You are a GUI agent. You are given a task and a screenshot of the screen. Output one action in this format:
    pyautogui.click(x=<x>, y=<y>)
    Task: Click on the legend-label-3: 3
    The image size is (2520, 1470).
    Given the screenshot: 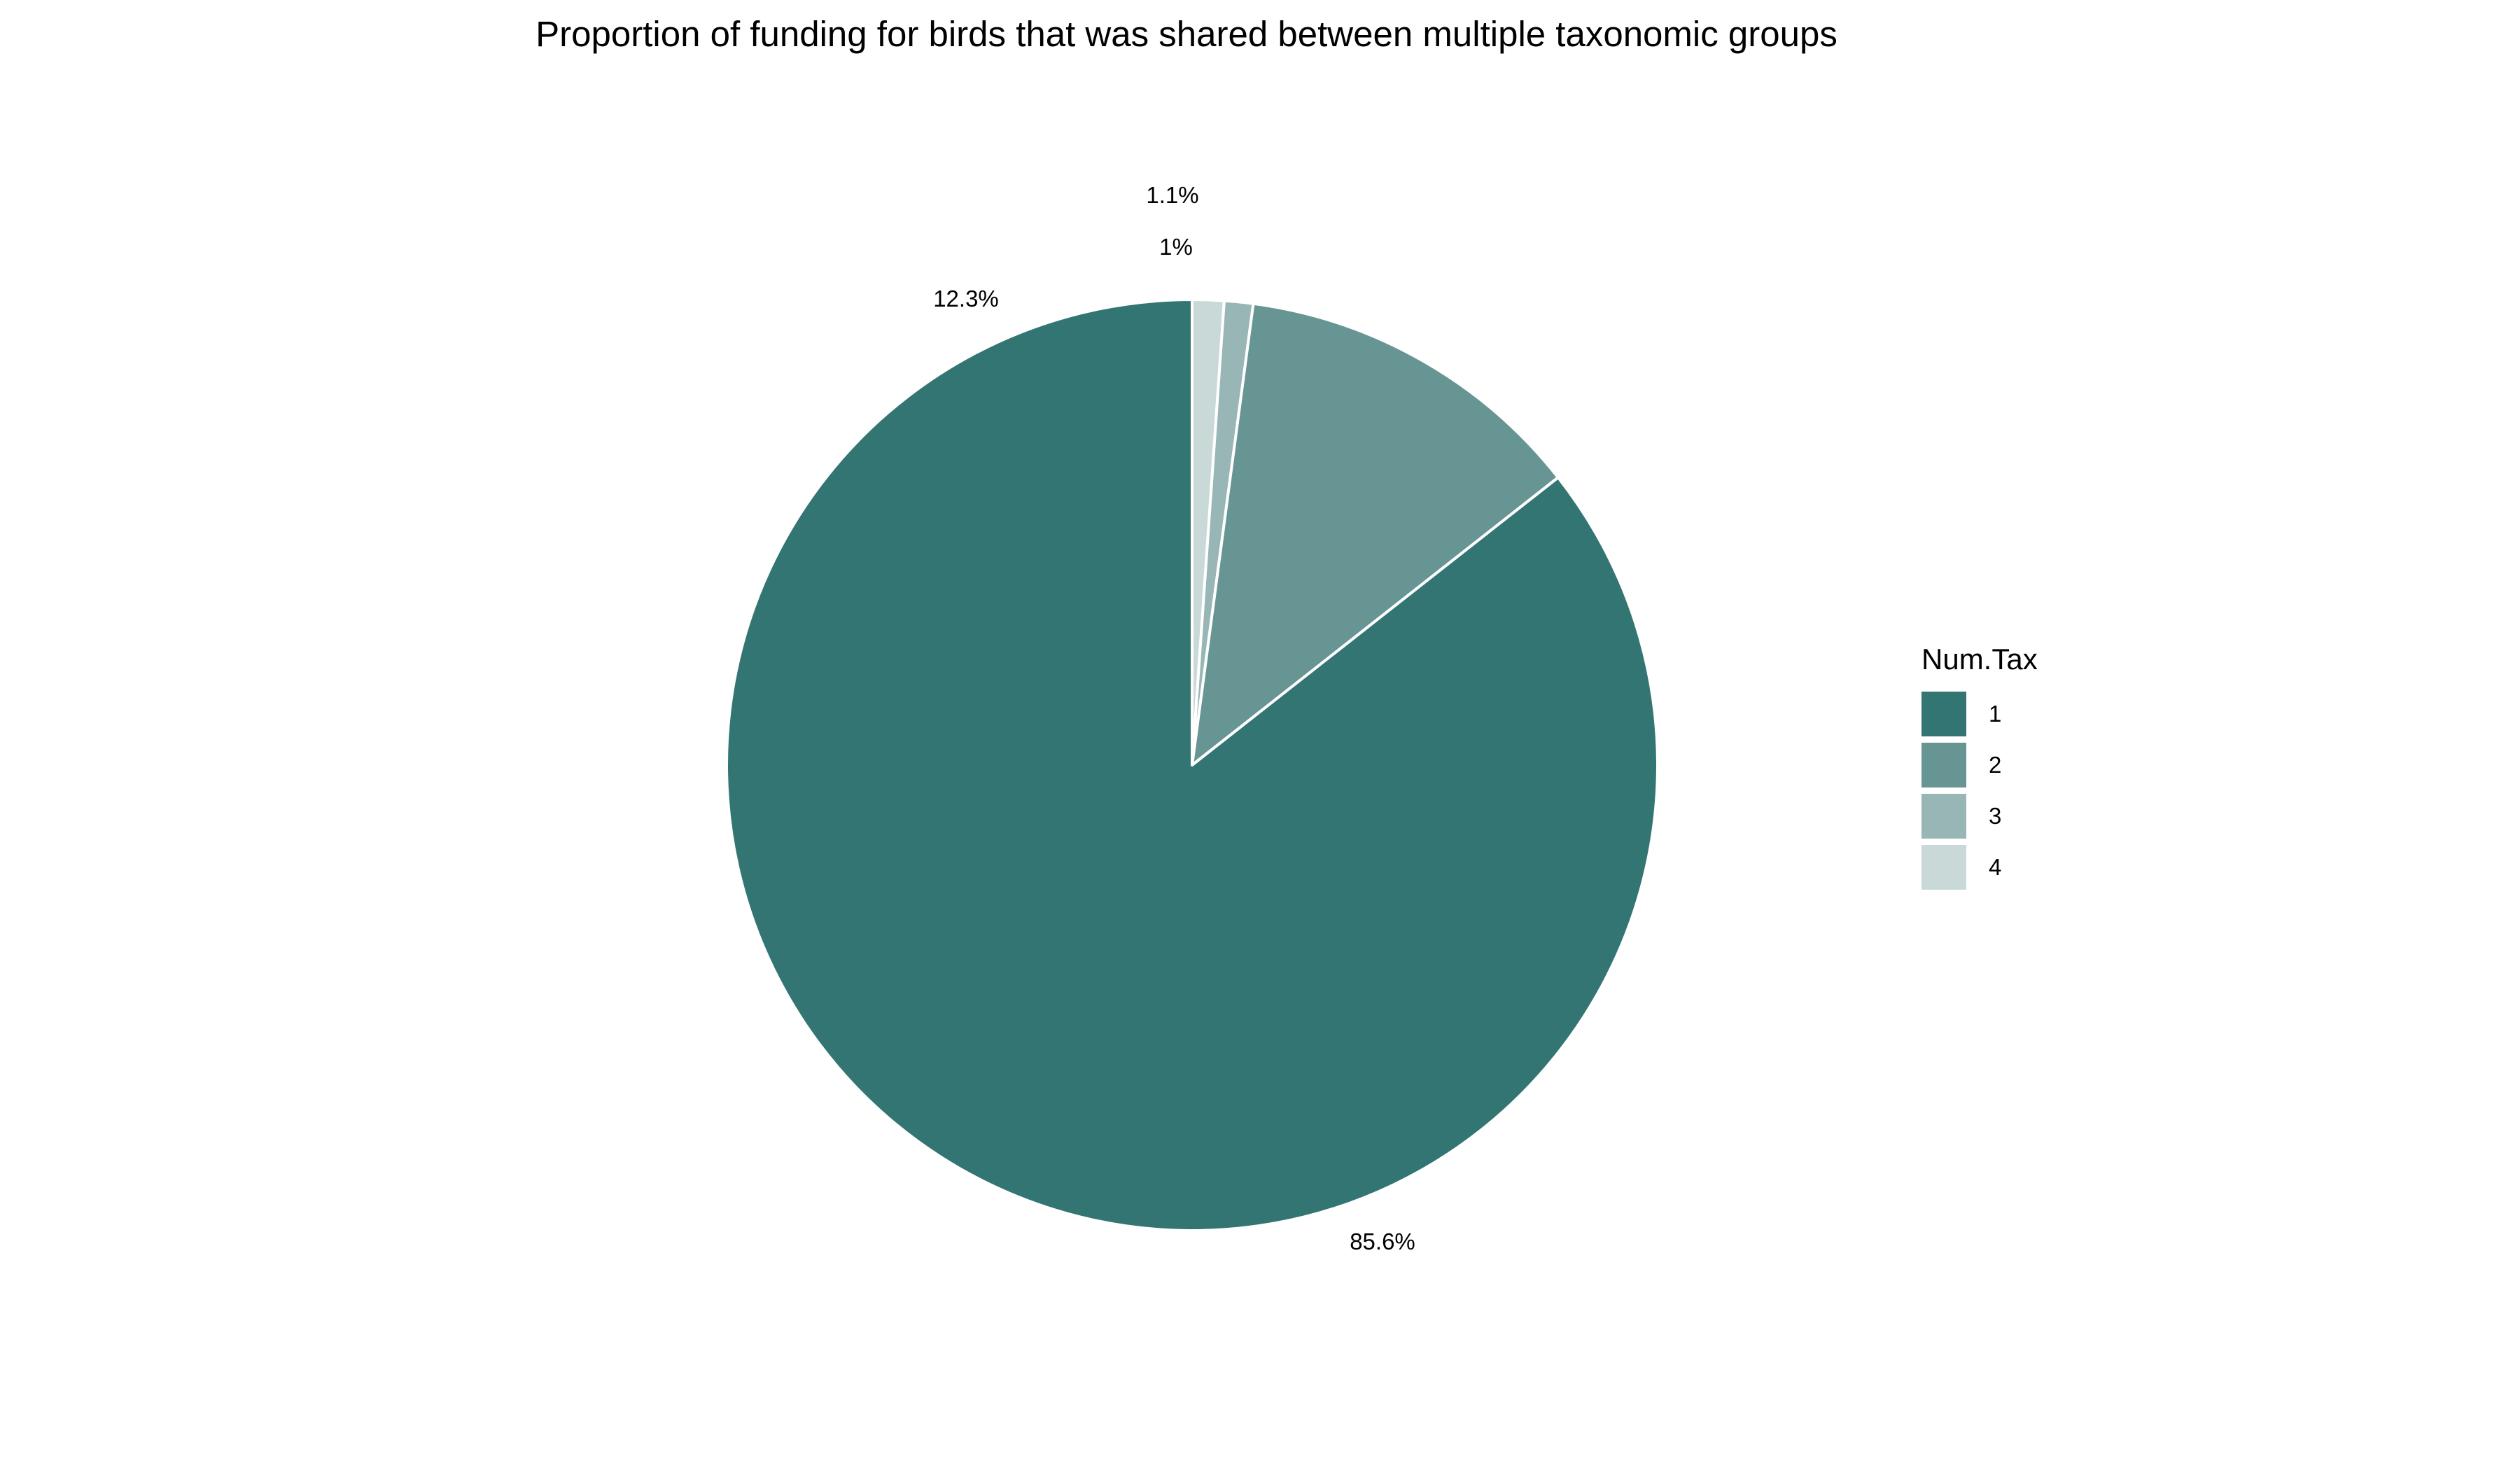 What is the action you would take?
    pyautogui.click(x=1995, y=816)
    